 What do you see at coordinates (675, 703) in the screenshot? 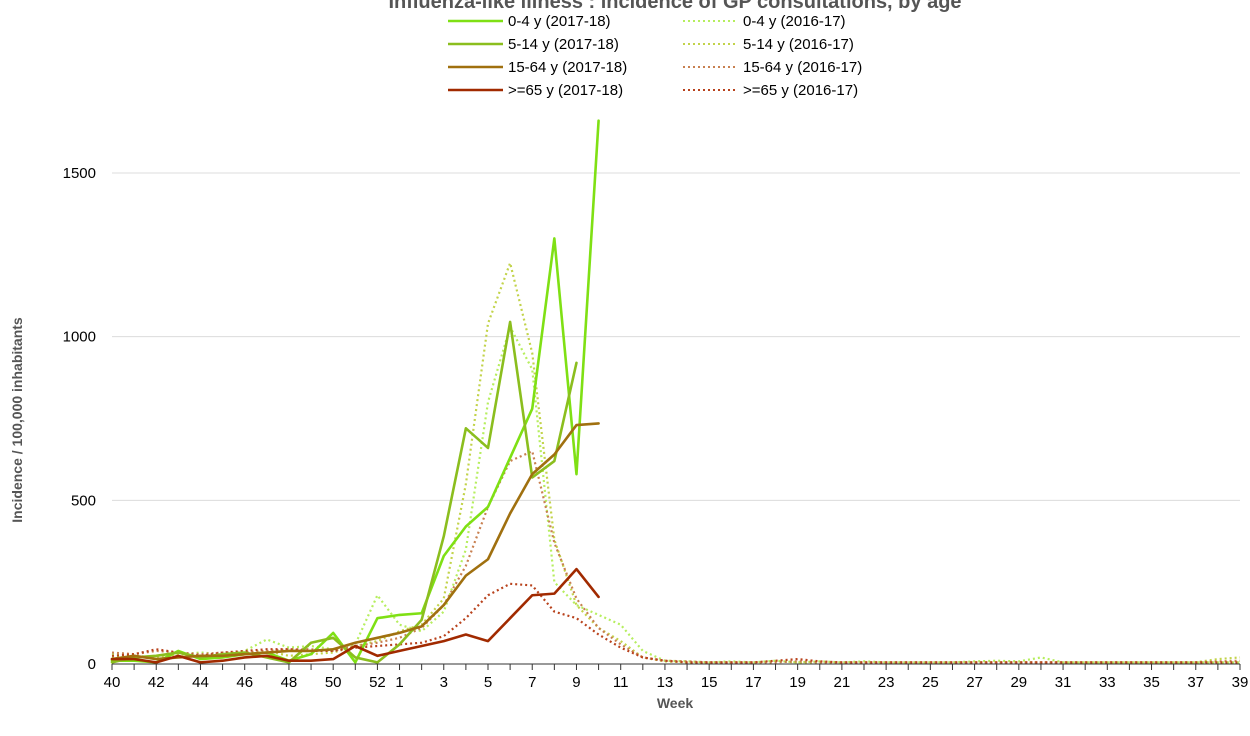
I see `x-axis-title: Week` at bounding box center [675, 703].